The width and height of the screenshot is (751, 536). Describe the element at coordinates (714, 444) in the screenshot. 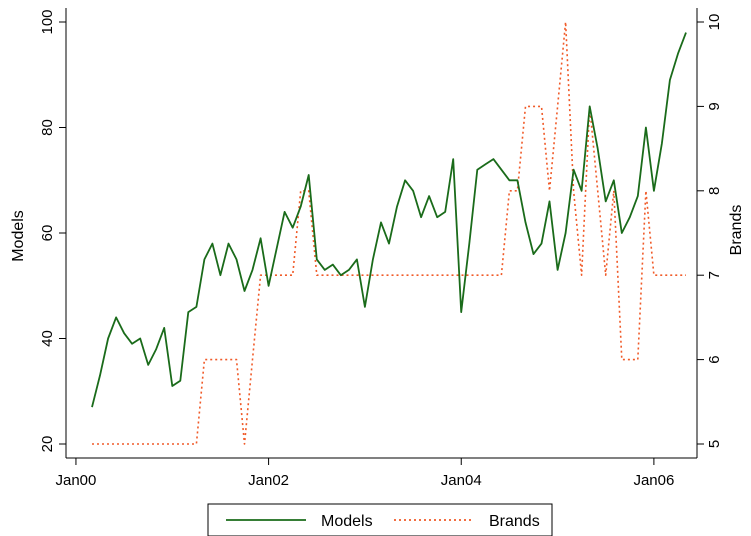

I see `y-tick-label-right: 5` at that location.